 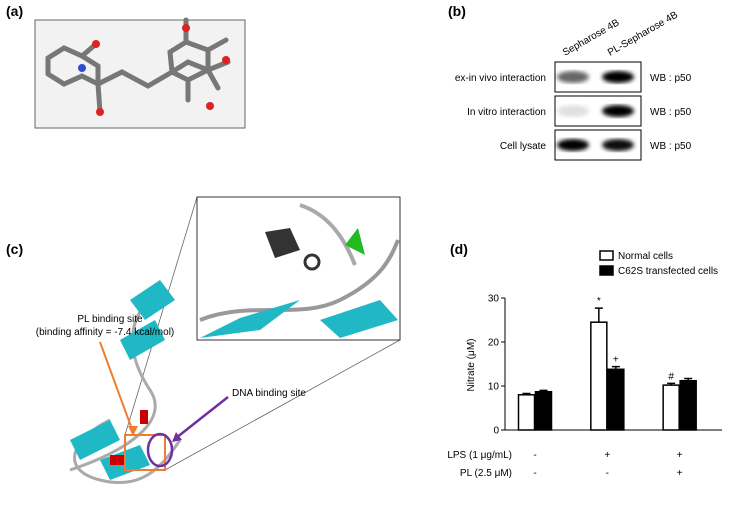 What do you see at coordinates (486, 473) in the screenshot?
I see `condition-label: PL (2.5 μM)` at bounding box center [486, 473].